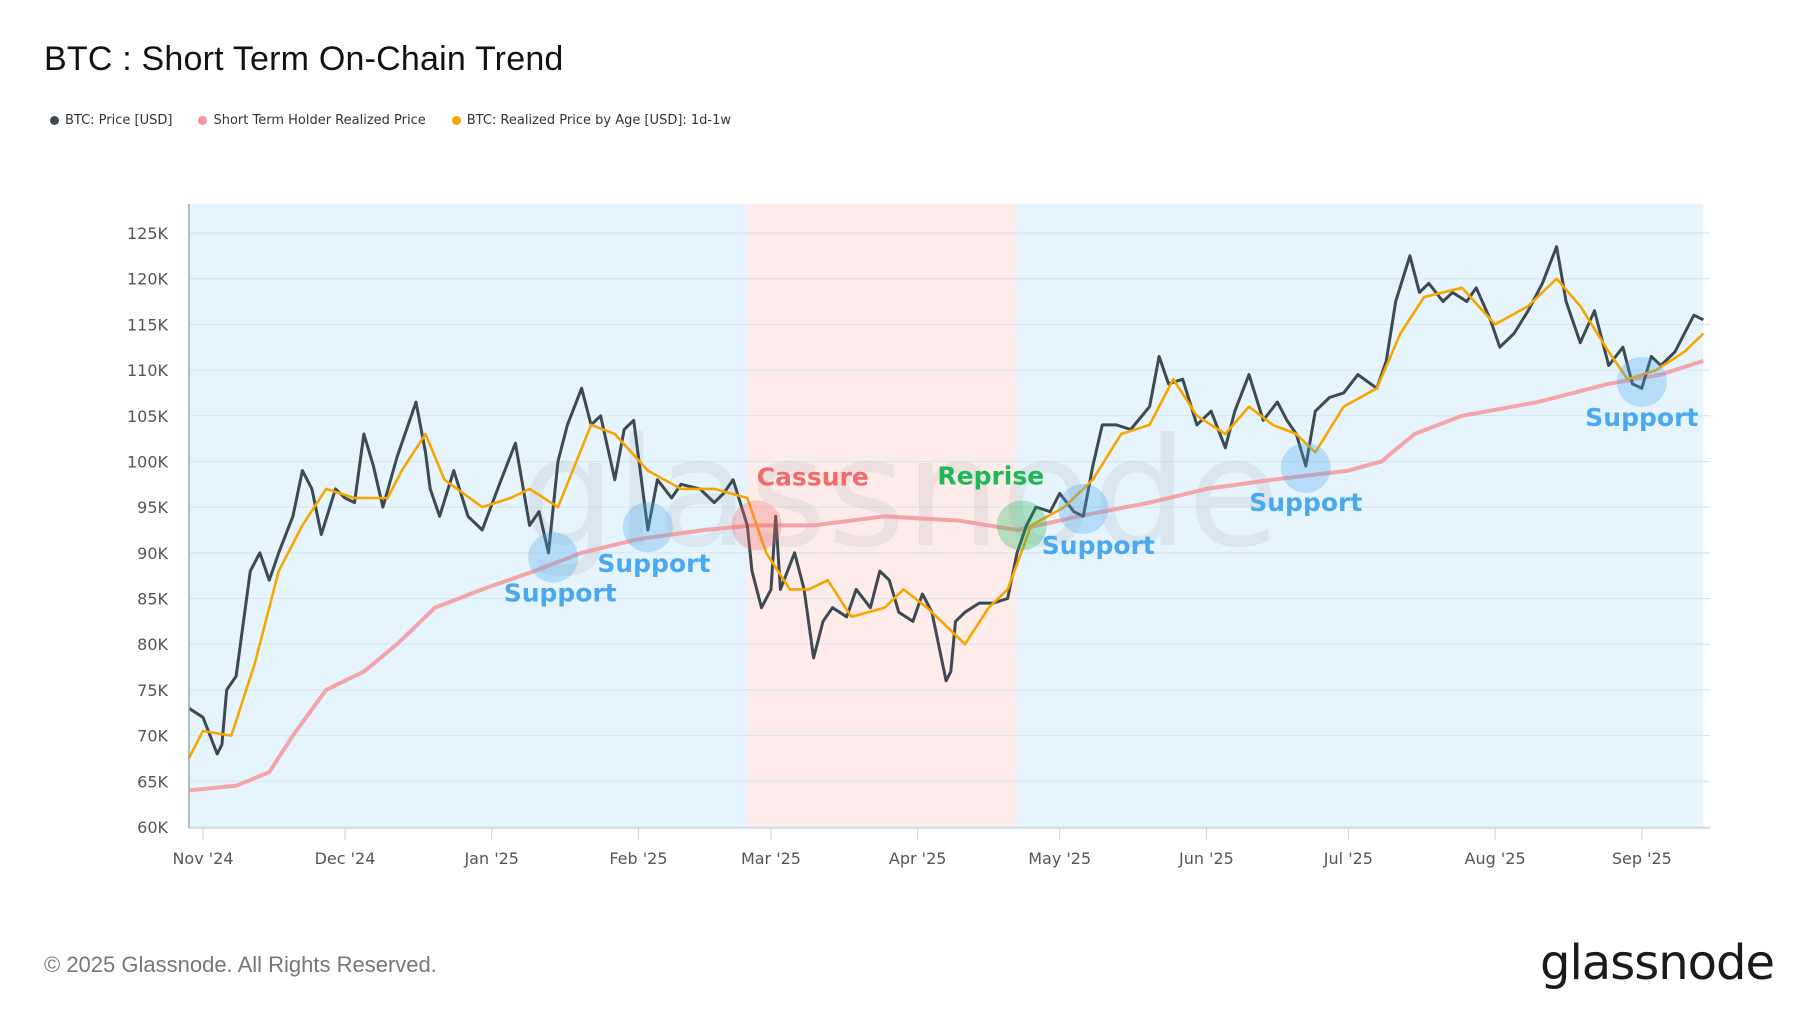 The height and width of the screenshot is (1013, 1800). I want to click on legend-item-sth-realized: Short Term Holder Realized Price, so click(312, 120).